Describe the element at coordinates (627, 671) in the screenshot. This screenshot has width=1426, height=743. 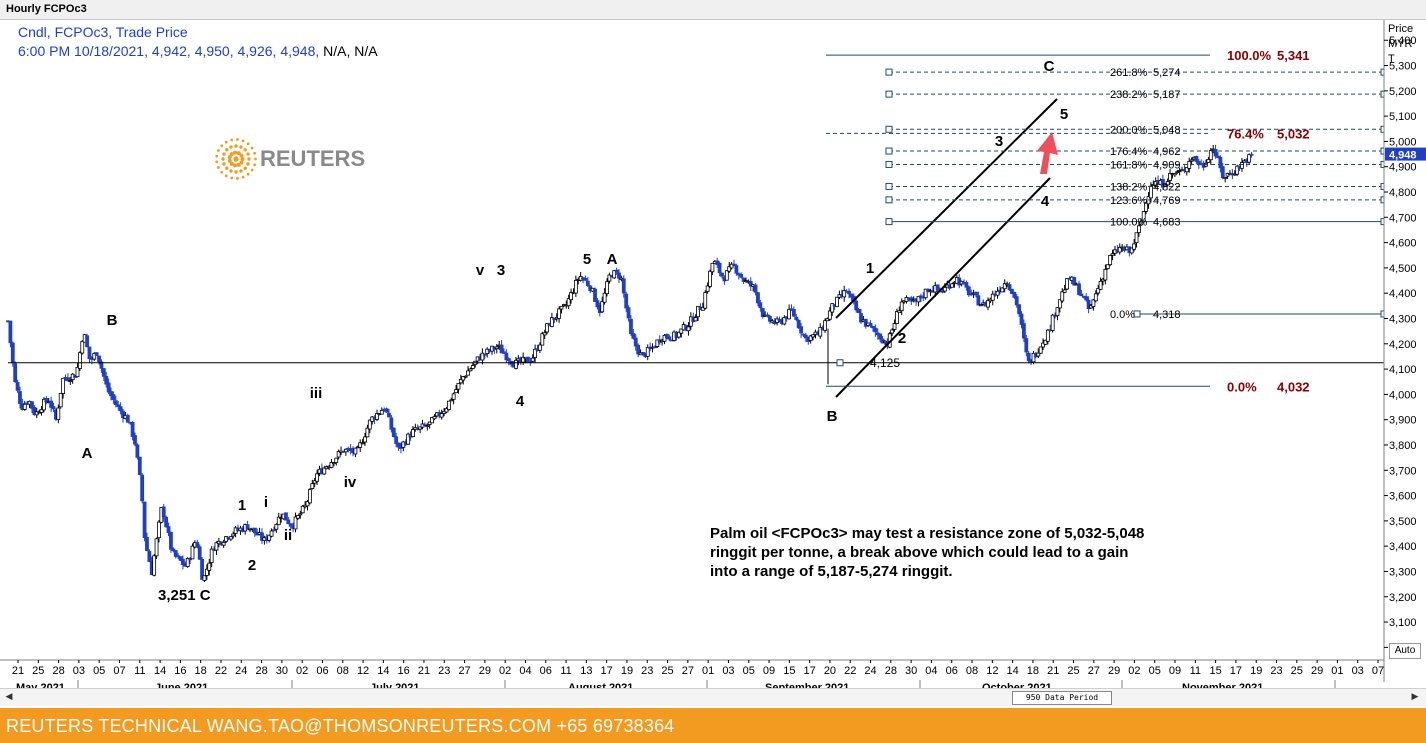
I see `x-tick-label: 19` at that location.